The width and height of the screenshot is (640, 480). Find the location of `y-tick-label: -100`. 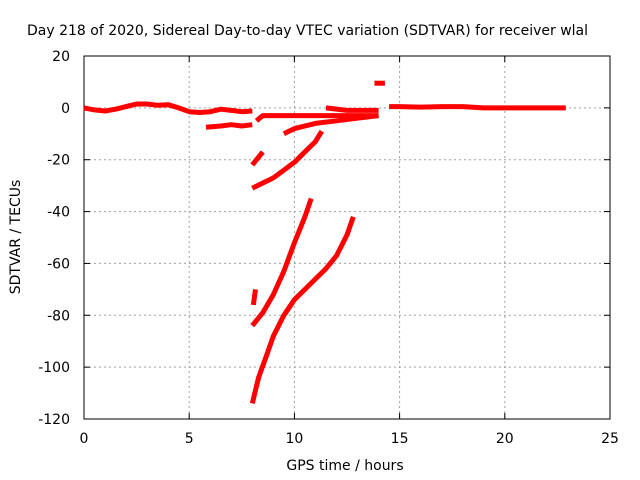

y-tick-label: -100 is located at coordinates (54, 368).